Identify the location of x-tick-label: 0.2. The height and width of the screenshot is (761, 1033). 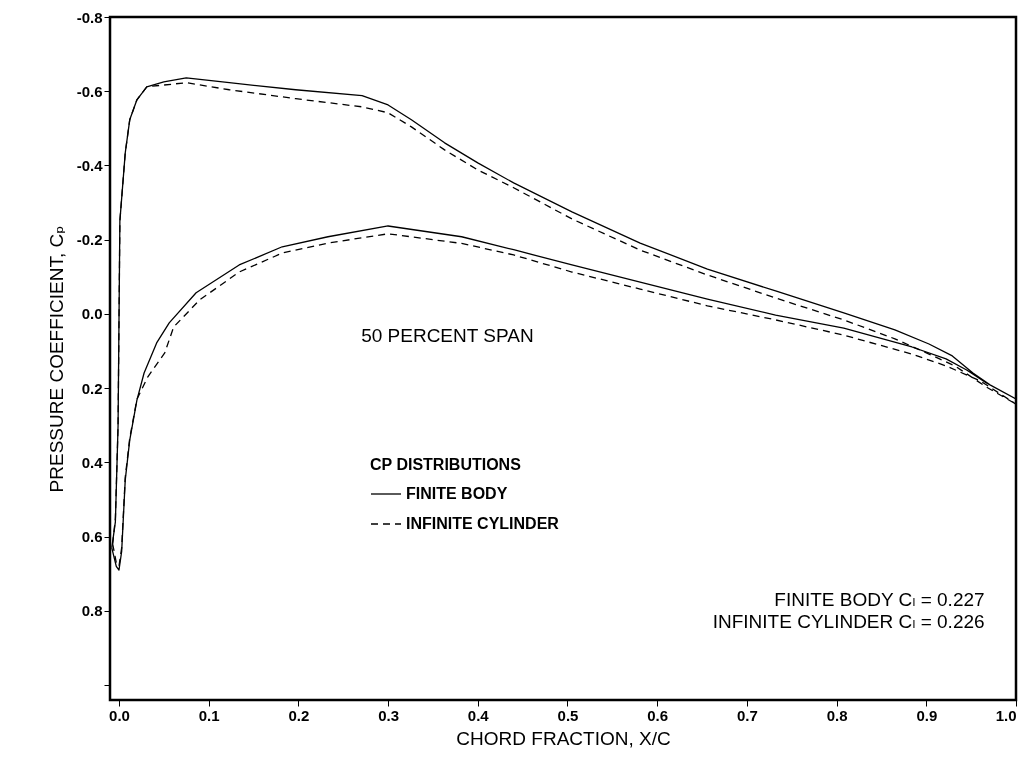
(299, 715).